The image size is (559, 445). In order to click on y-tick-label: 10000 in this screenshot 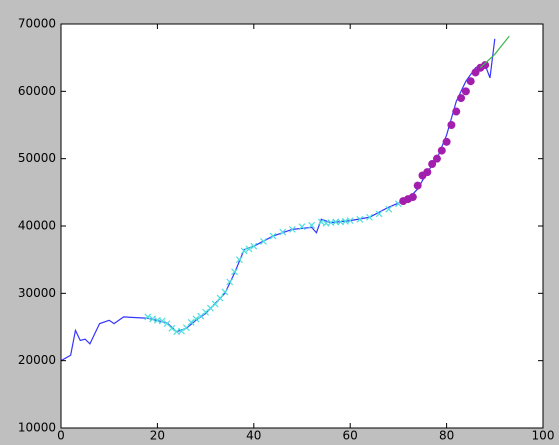, I will do `click(37, 428)`.